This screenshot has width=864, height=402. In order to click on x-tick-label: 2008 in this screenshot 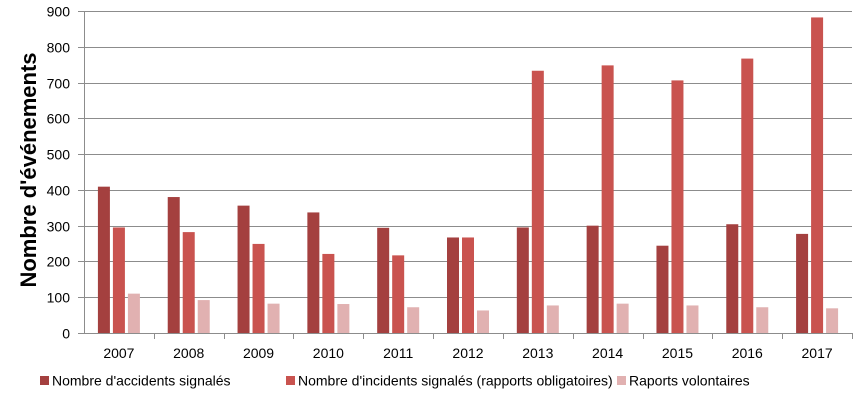, I will do `click(188, 353)`.